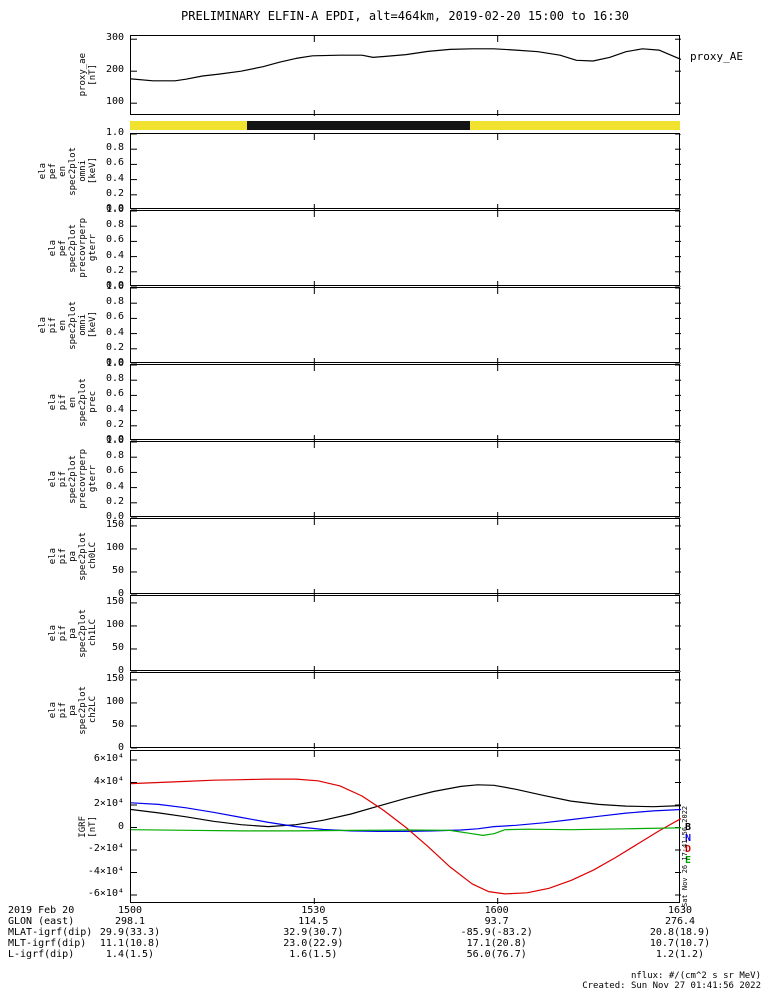  I want to click on panel-ela_pif_pa_spec2plot_ch0LC: ela pif pa spec2plot ch0LC 150 100 50 0, so click(387, 558).